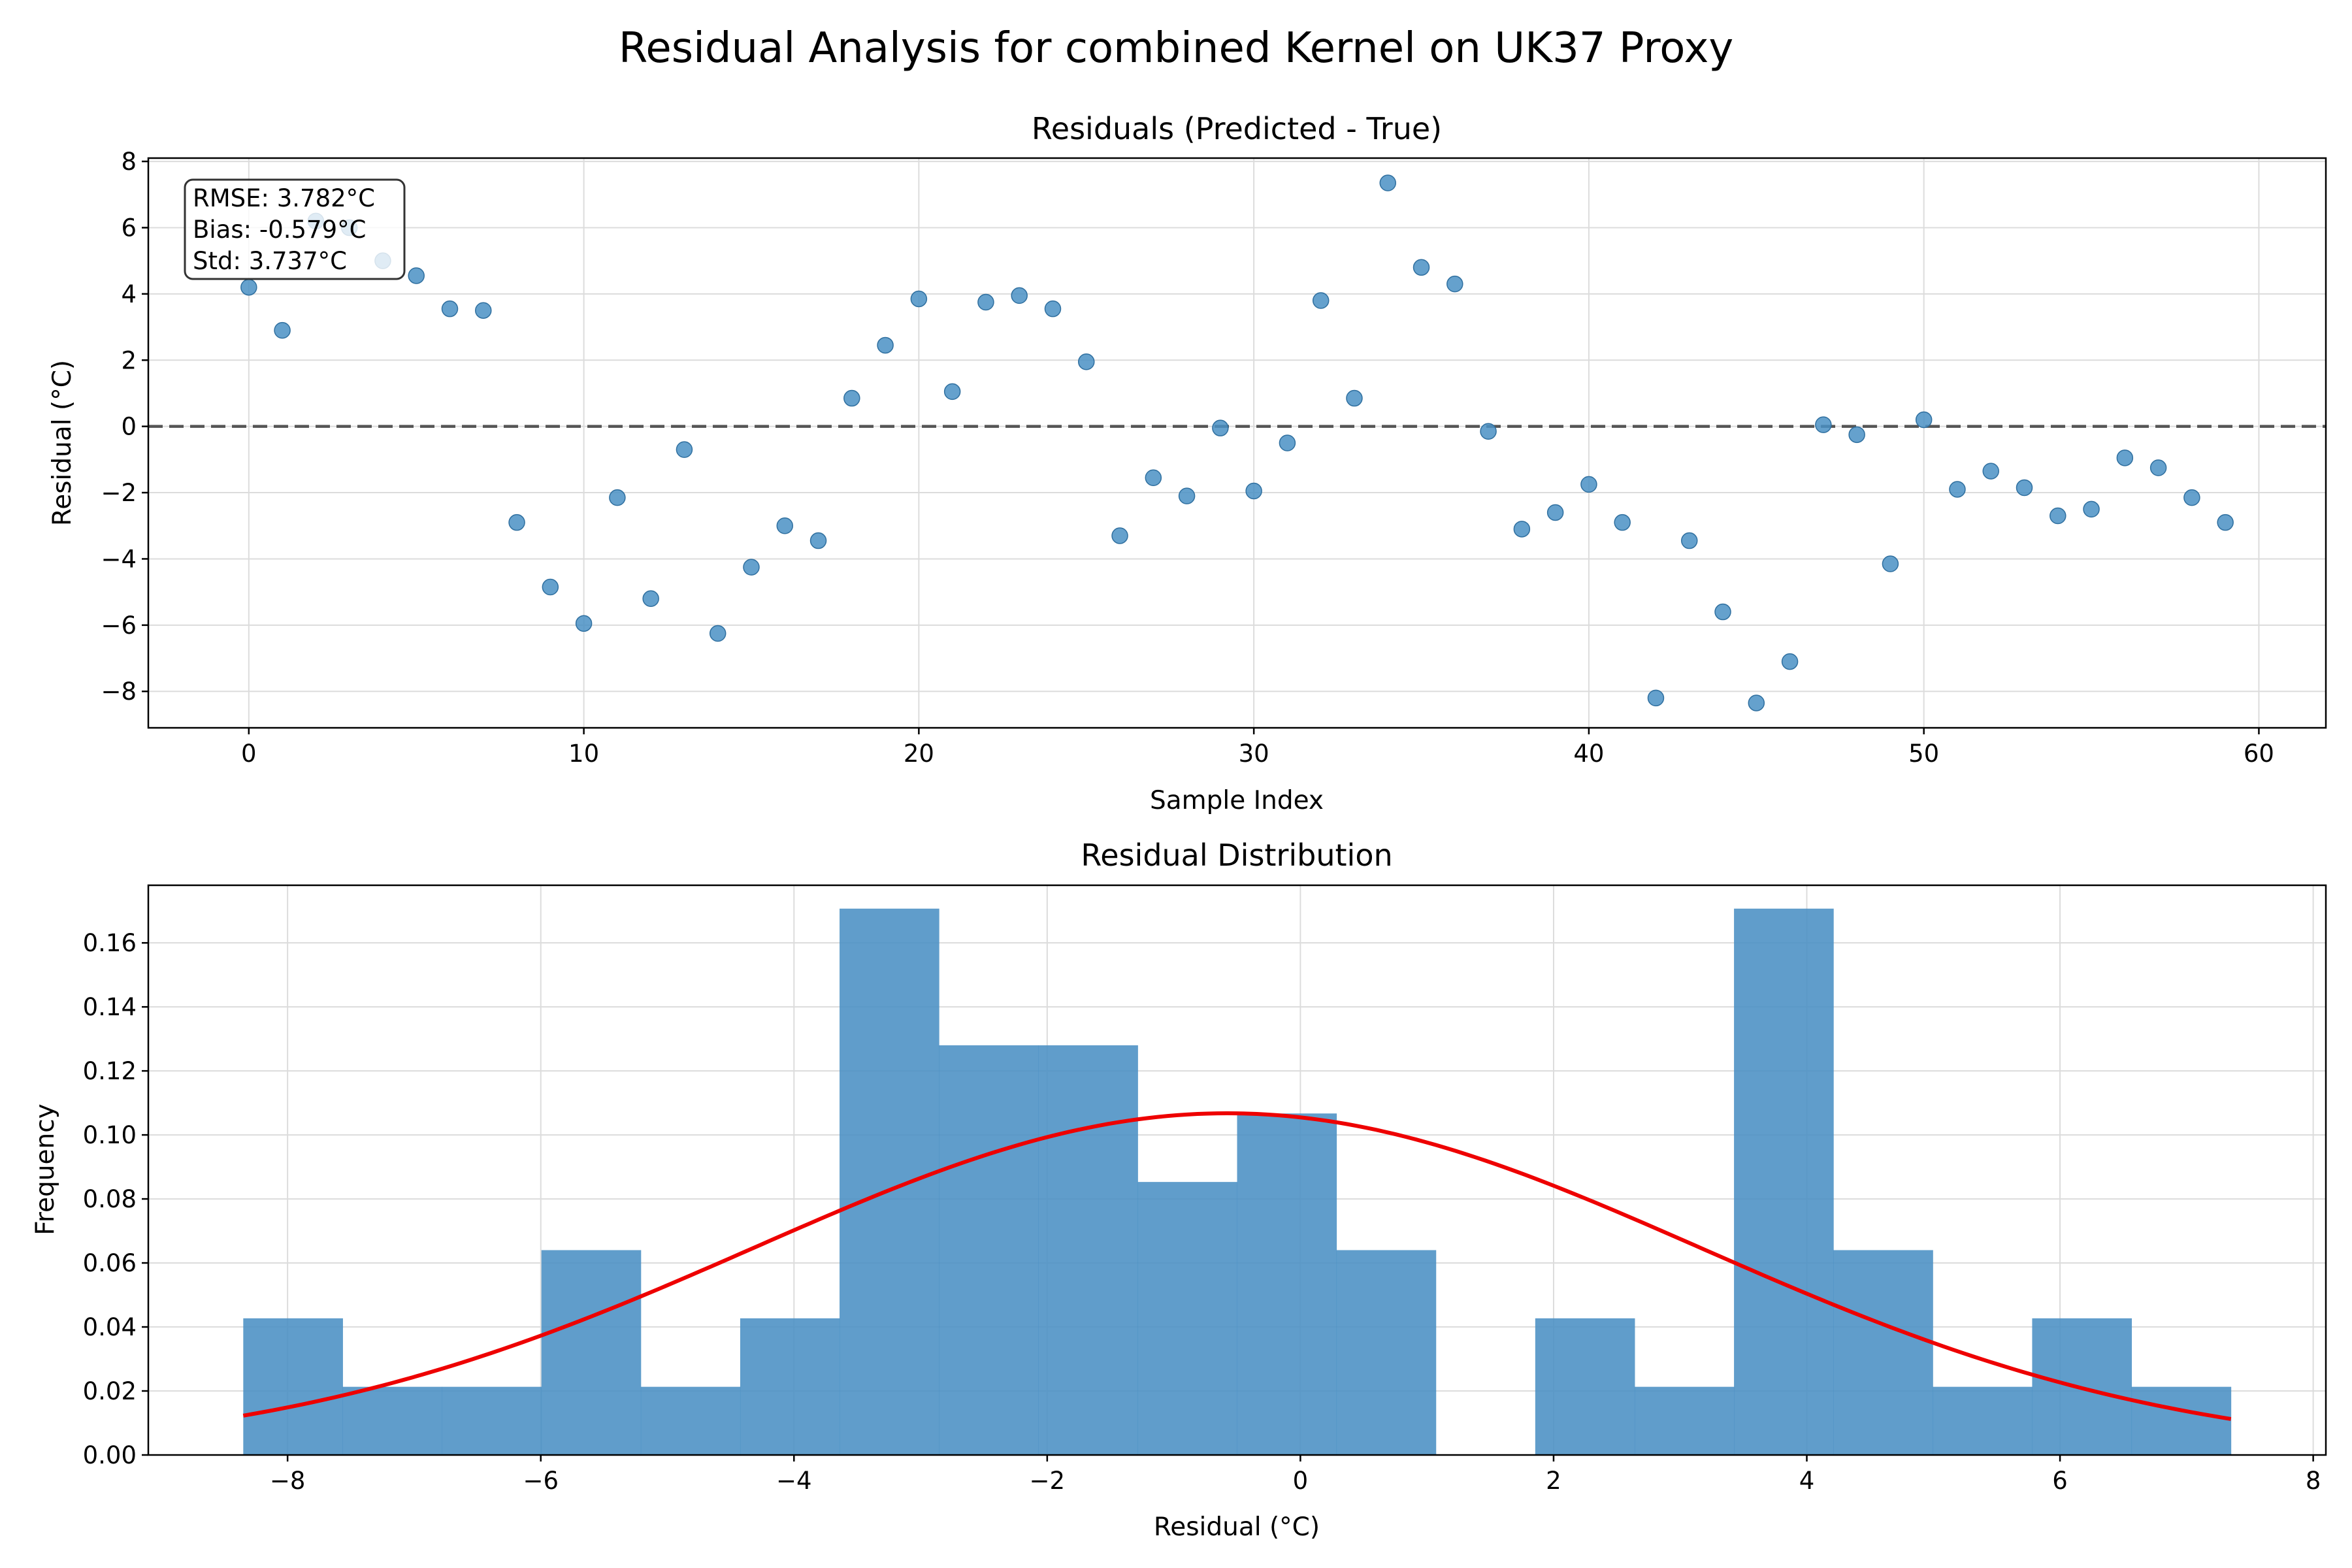 This screenshot has height=1568, width=2352. Describe the element at coordinates (110, 1391) in the screenshot. I see `histogram-y-tick-label: 0.02` at that location.